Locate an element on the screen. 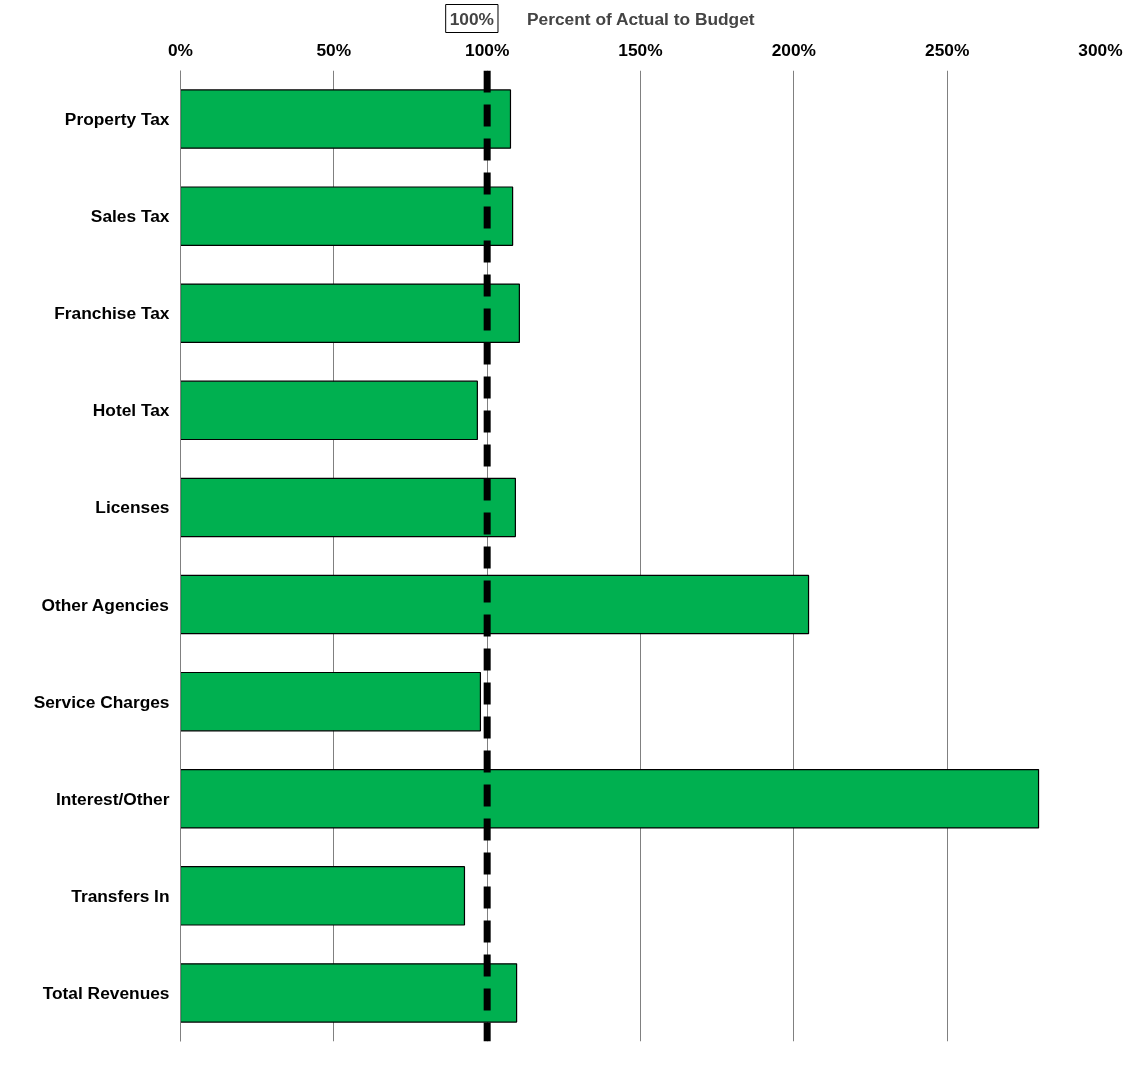  x-tick-label: 250% is located at coordinates (947, 49).